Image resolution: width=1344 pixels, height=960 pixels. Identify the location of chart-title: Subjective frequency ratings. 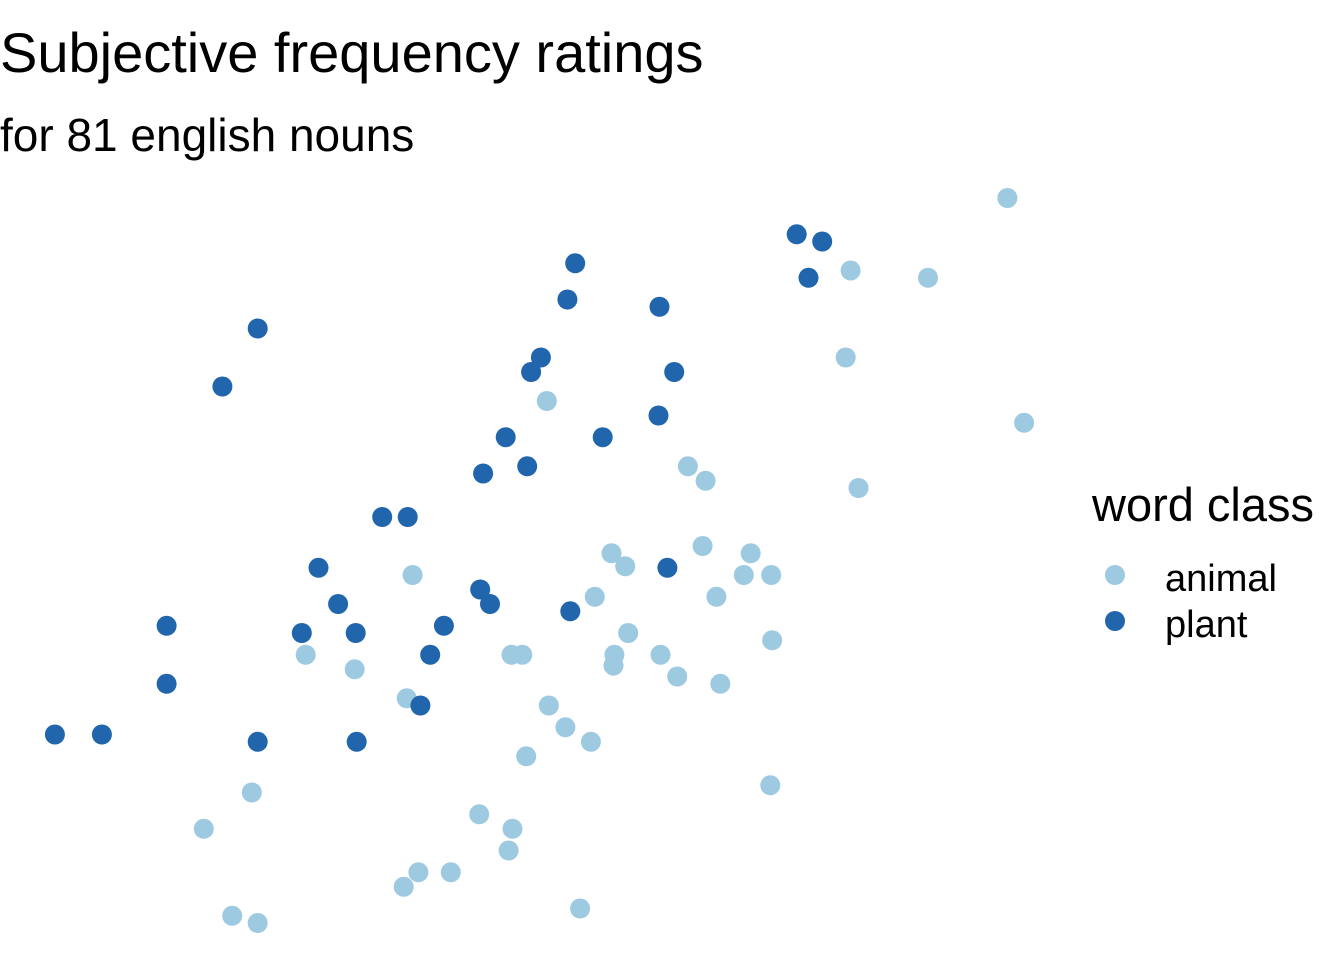
(352, 52).